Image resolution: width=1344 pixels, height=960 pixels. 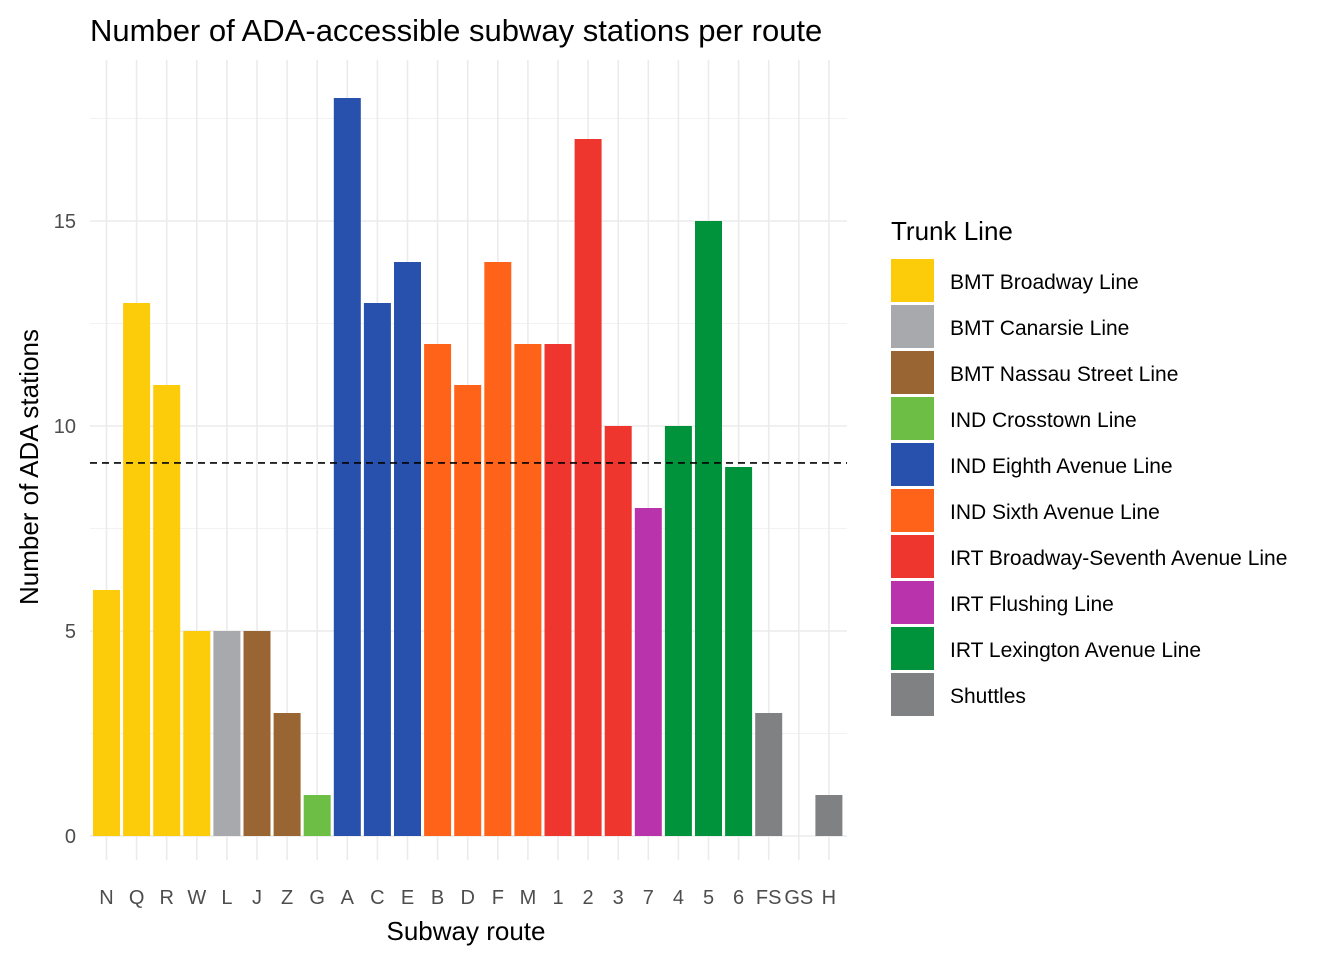 I want to click on bar-m, so click(x=528, y=590).